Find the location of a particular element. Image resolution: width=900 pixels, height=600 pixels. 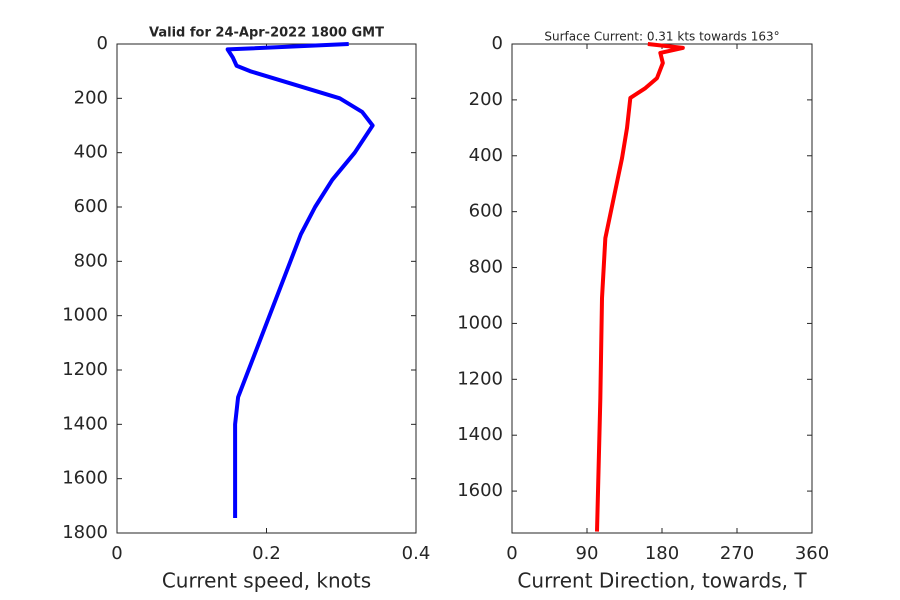

x-tick-label: 0.4 is located at coordinates (416, 553).